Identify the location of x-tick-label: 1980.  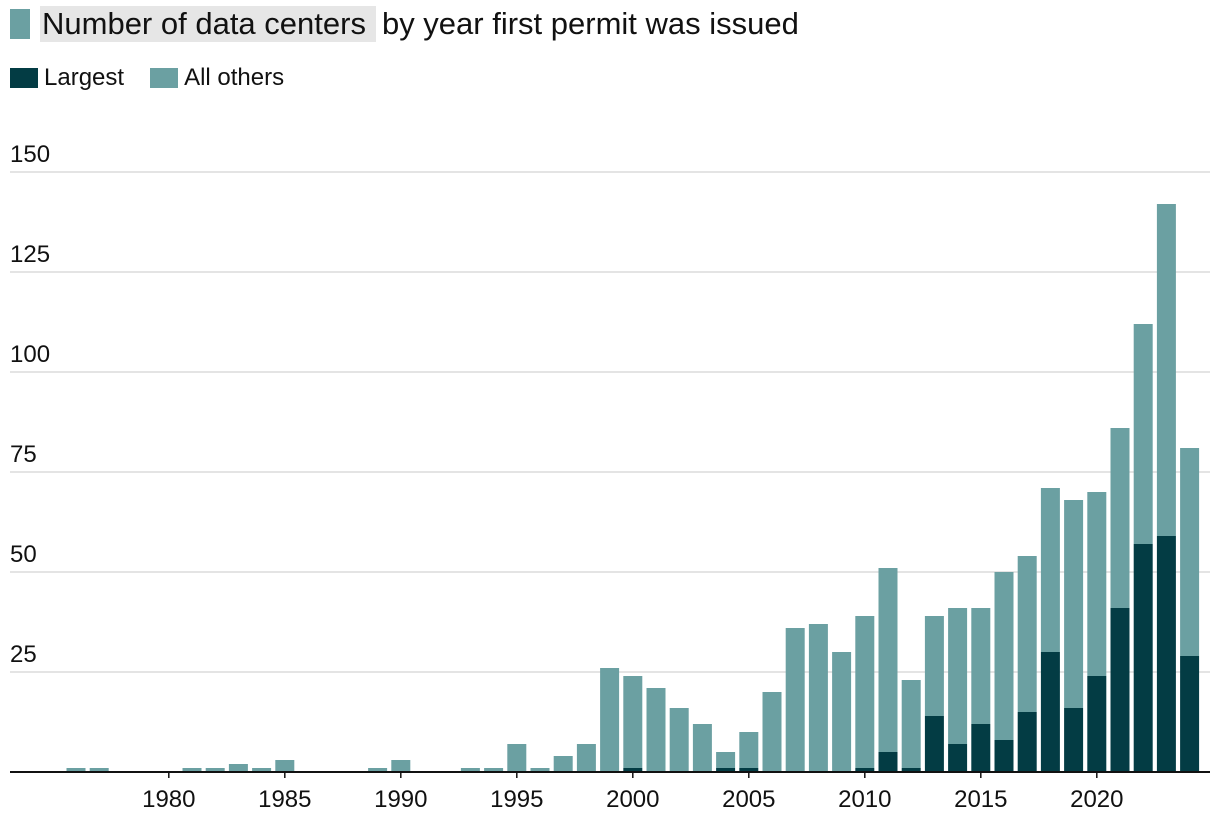
(168, 799).